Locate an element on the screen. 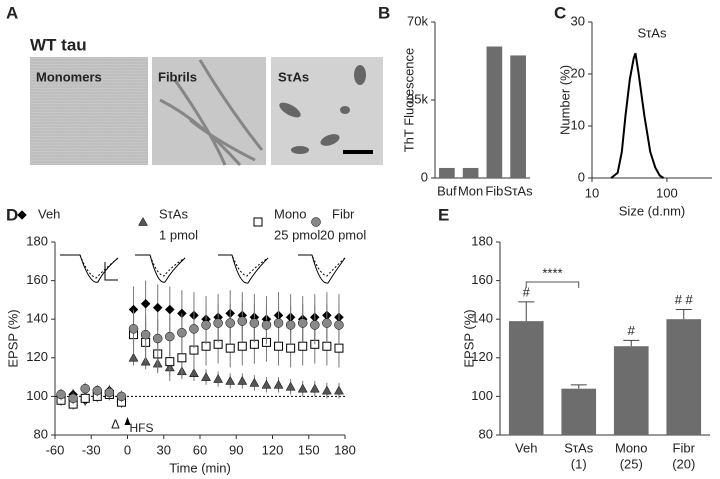 Image resolution: width=720 pixels, height=479 pixels. significance: **** is located at coordinates (552, 272).